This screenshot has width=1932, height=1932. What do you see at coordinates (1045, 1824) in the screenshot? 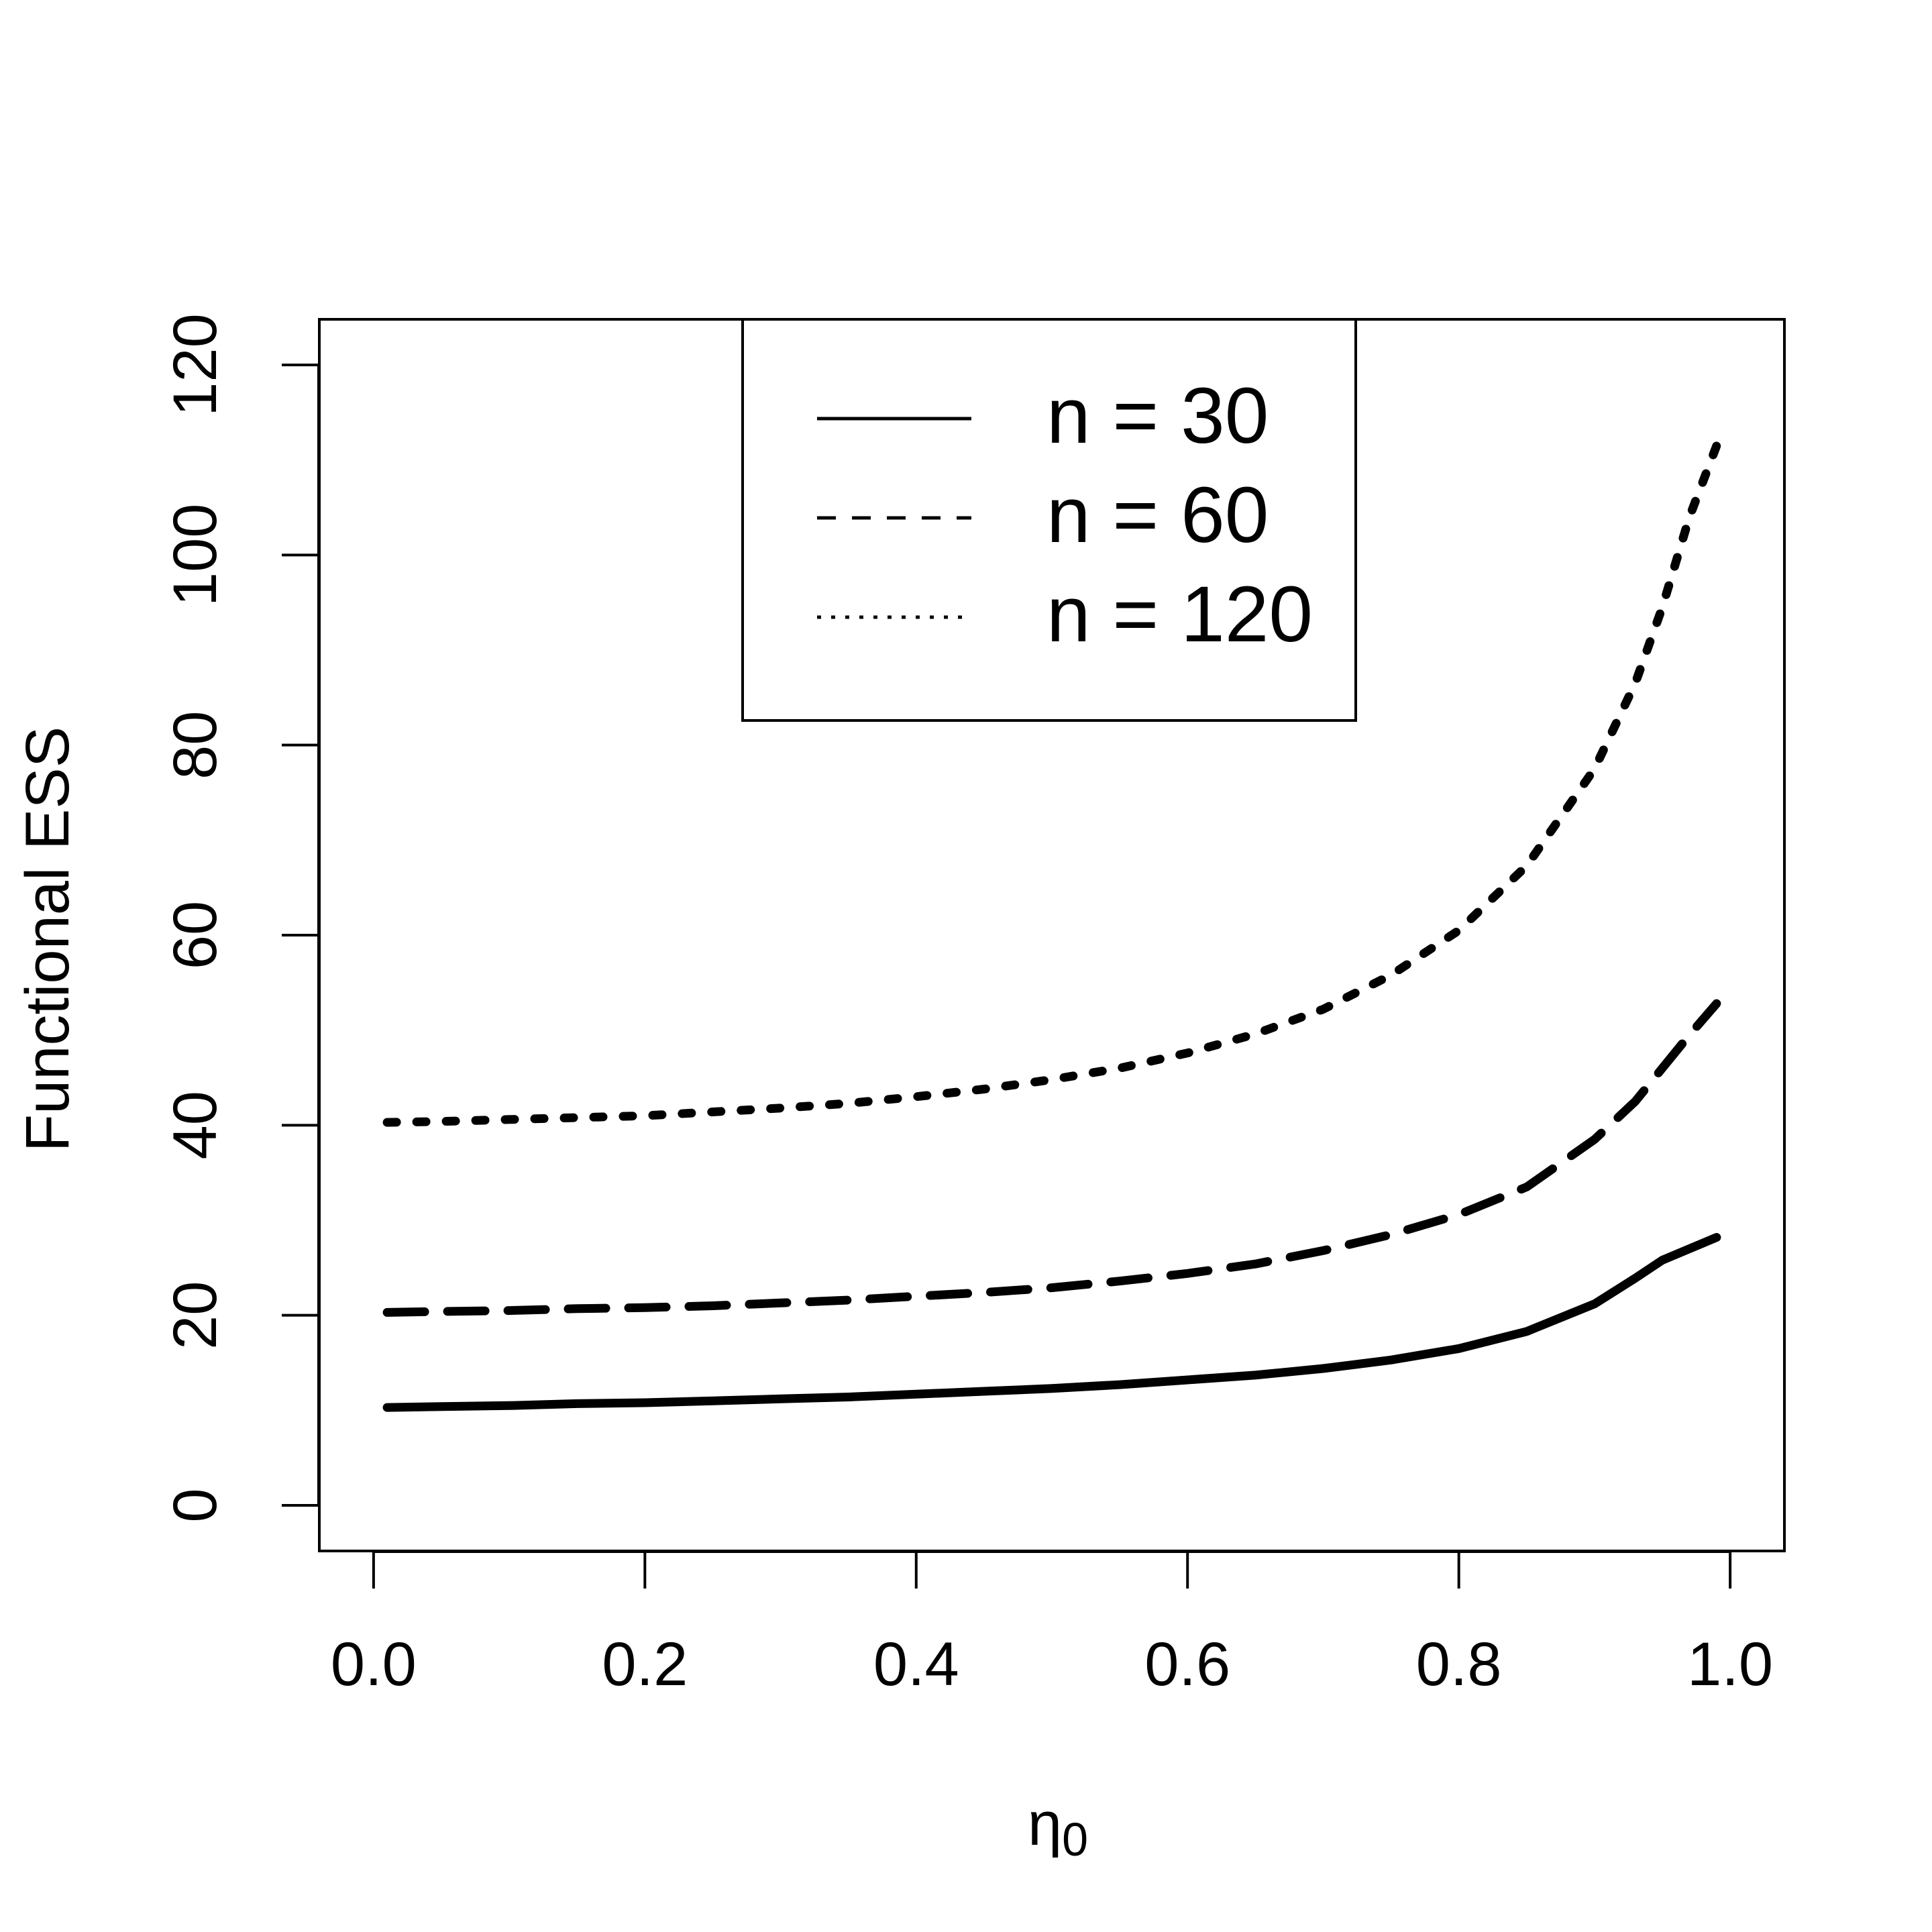
I see `x-axis-label-symbol: η` at bounding box center [1045, 1824].